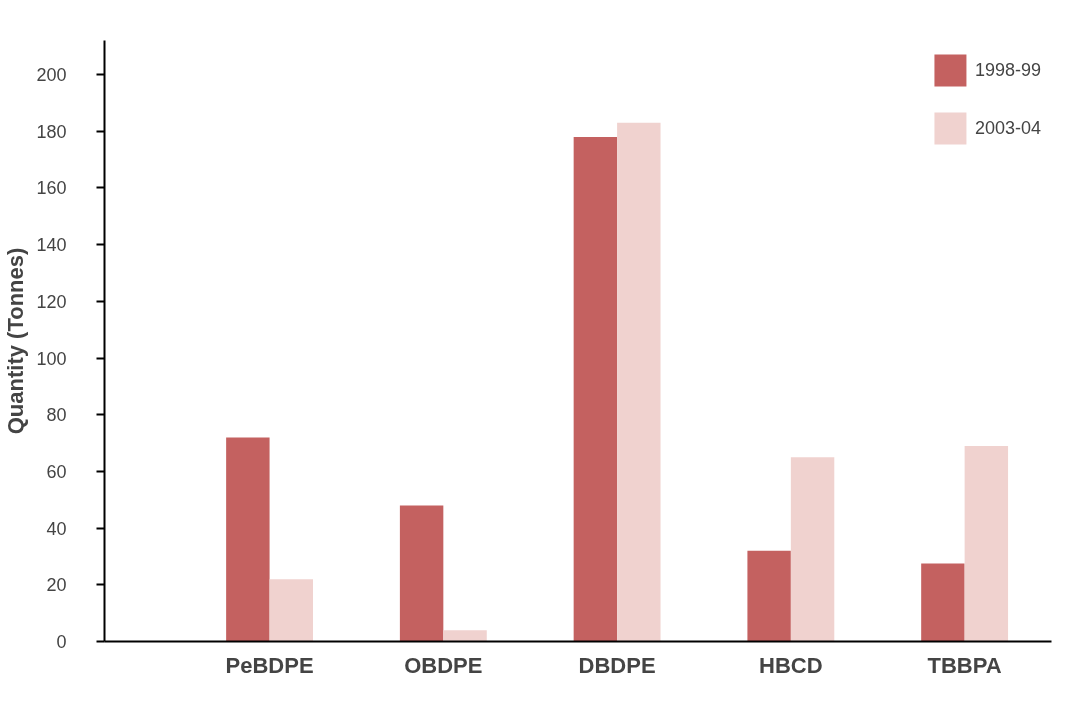 This screenshot has height=701, width=1071. I want to click on y-tick-label: 160, so click(51, 188).